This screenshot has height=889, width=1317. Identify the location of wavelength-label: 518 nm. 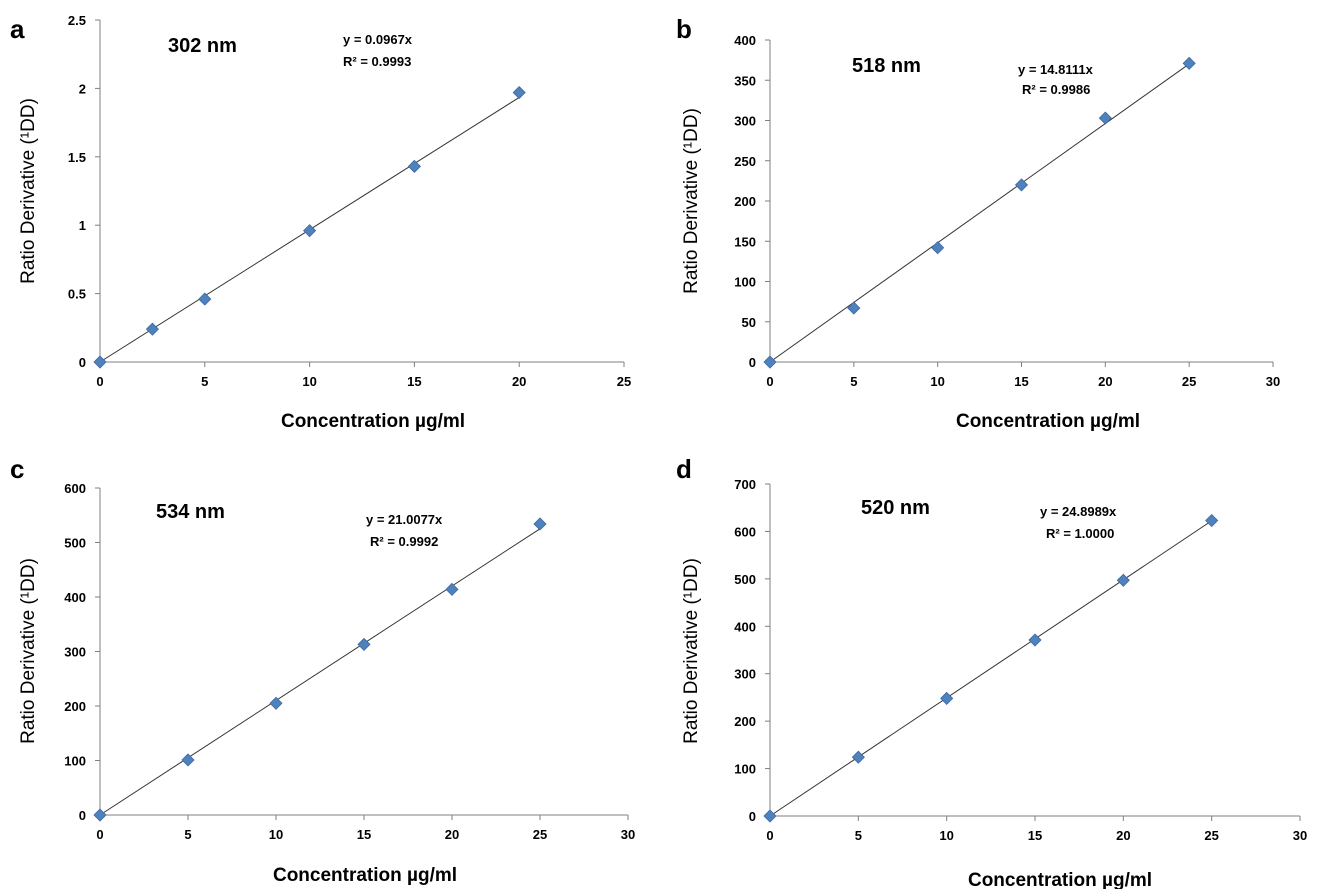
(886, 66).